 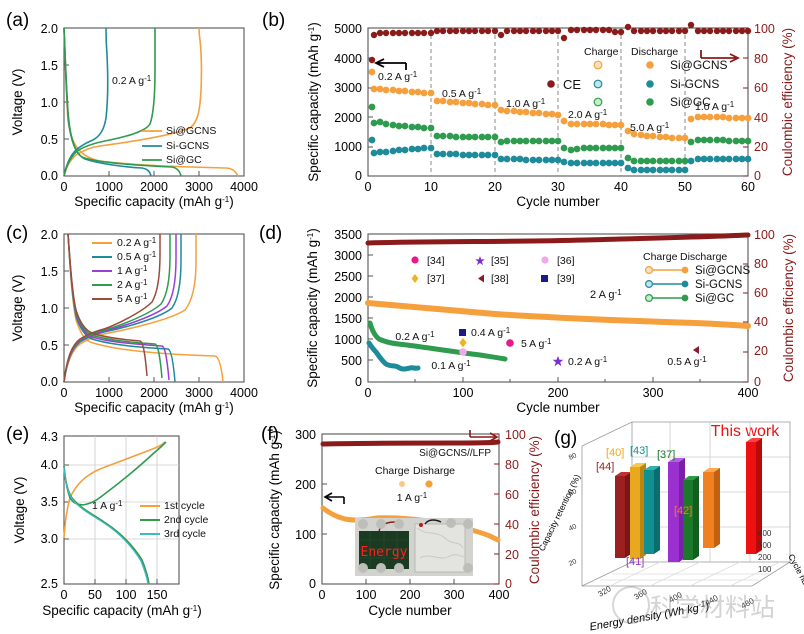 What do you see at coordinates (500, 261) in the screenshot?
I see `svg-text: [35]` at bounding box center [500, 261].